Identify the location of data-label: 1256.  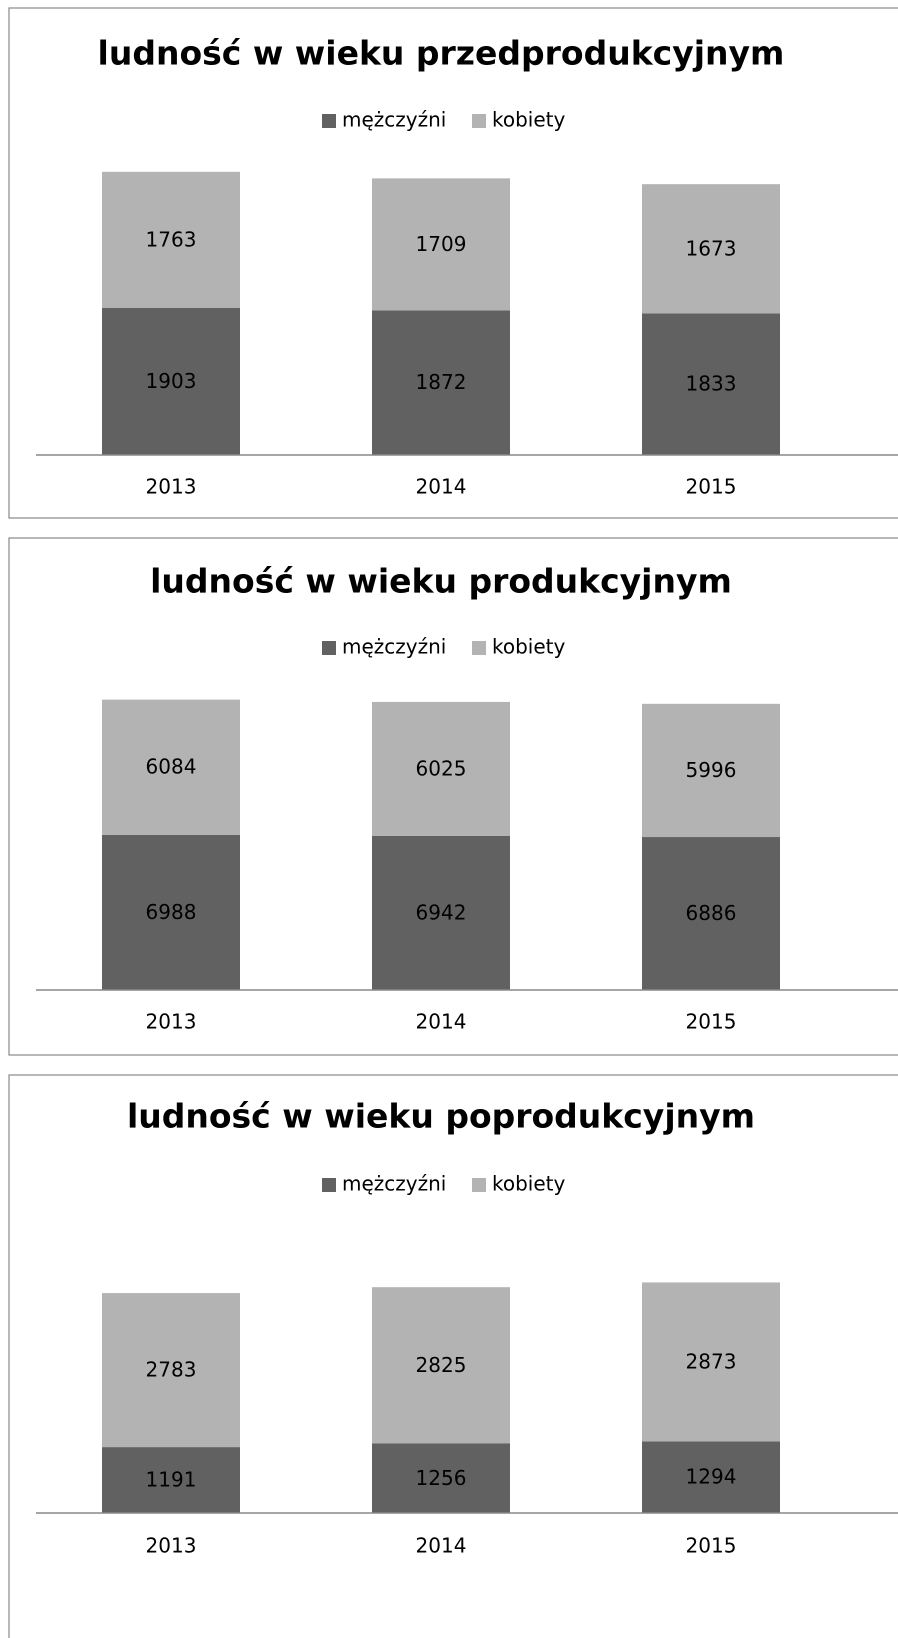
(441, 1478).